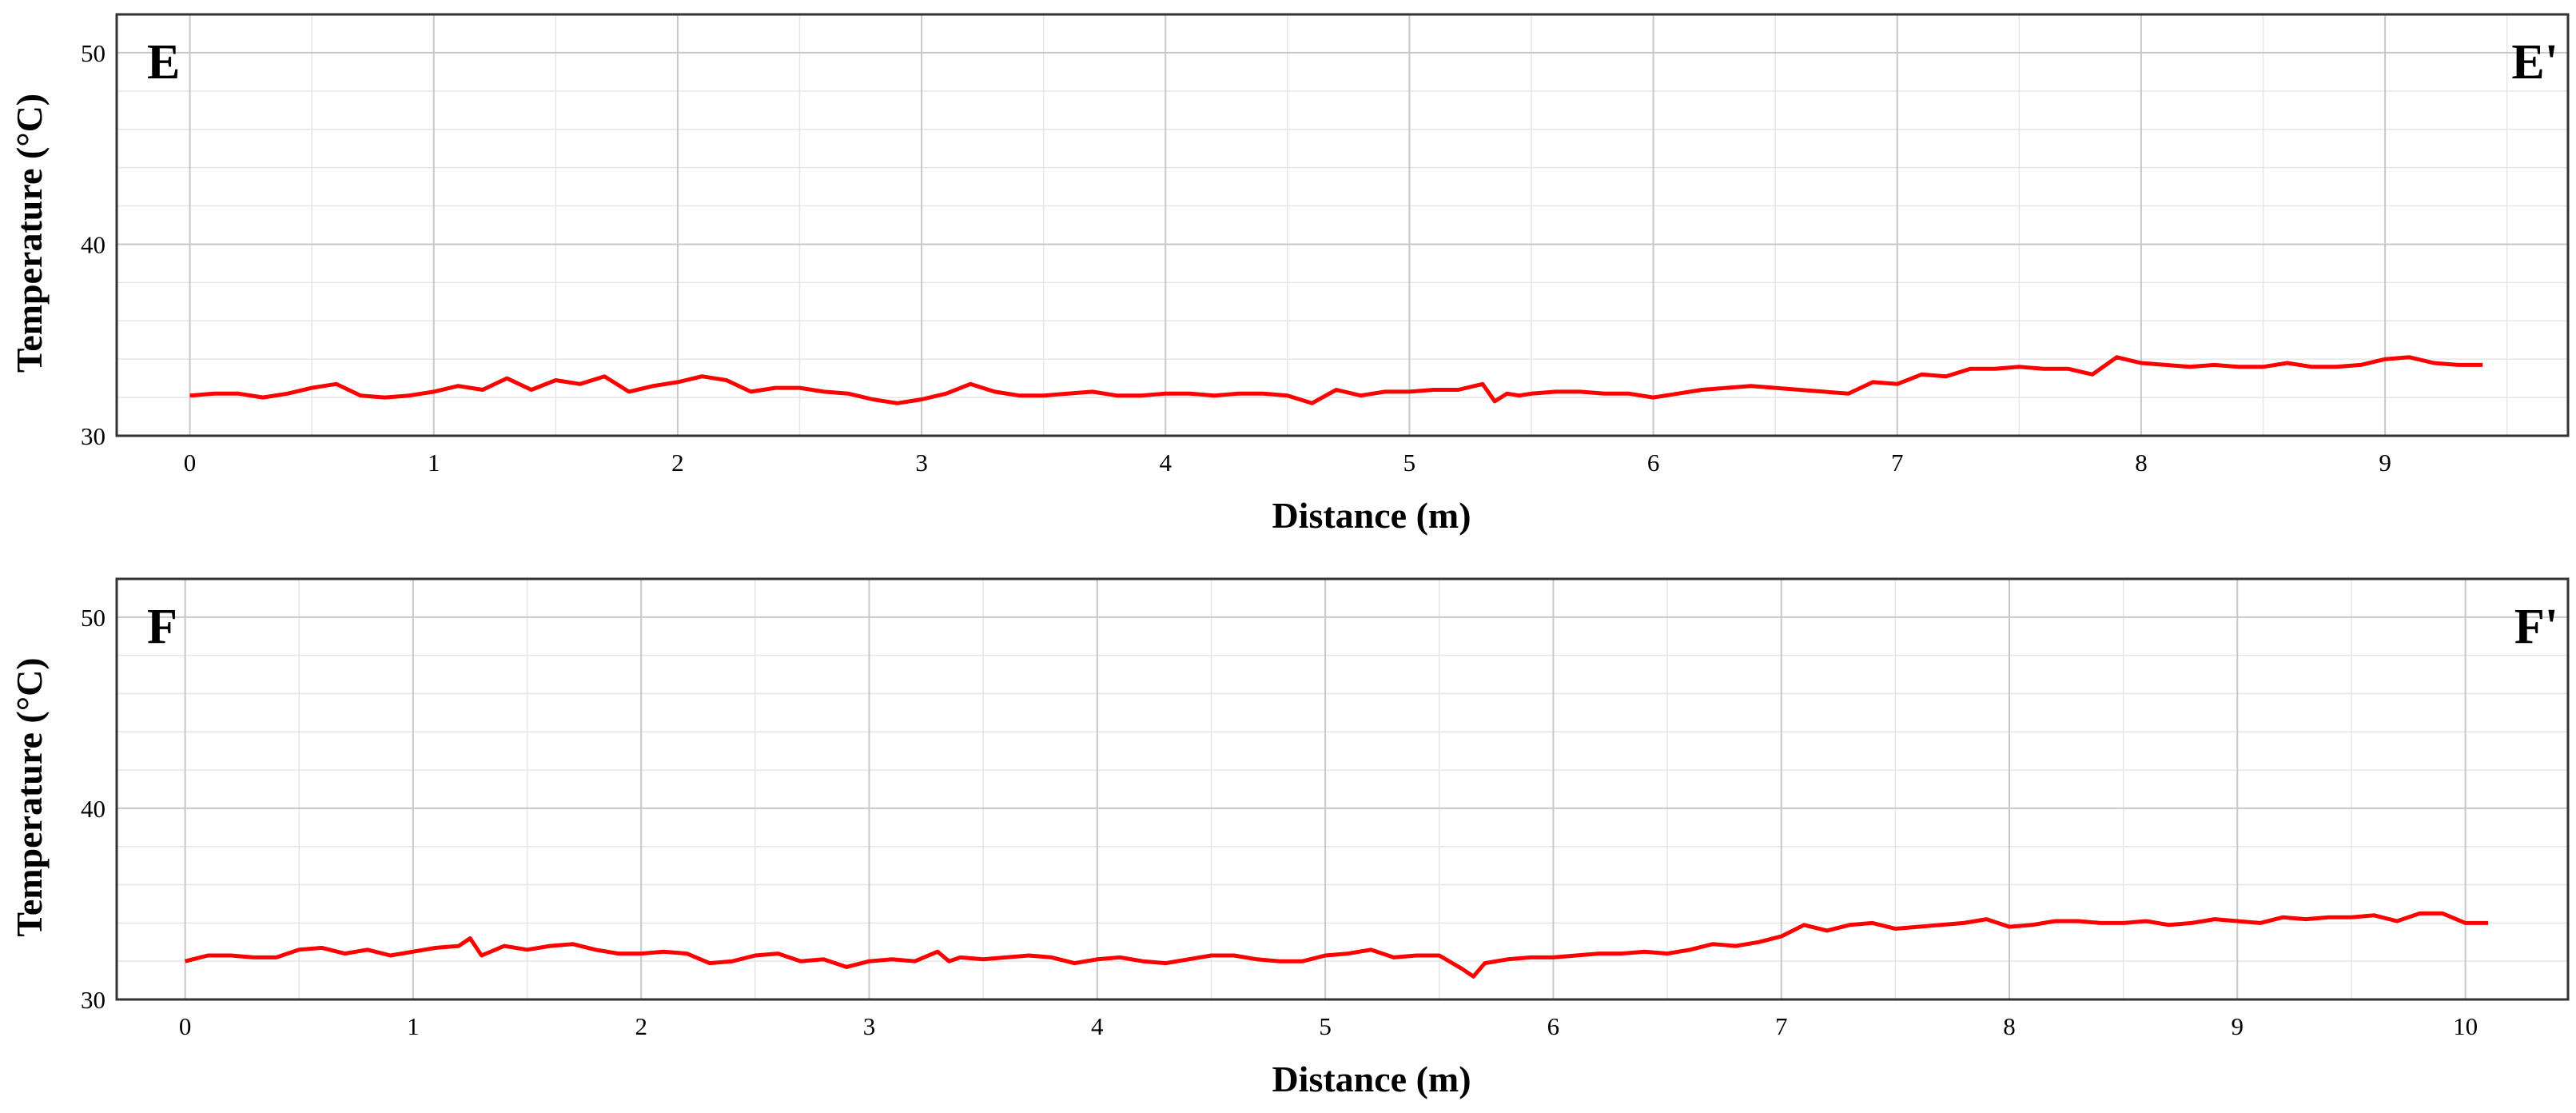  Describe the element at coordinates (163, 62) in the screenshot. I see `section-start-label: E` at that location.